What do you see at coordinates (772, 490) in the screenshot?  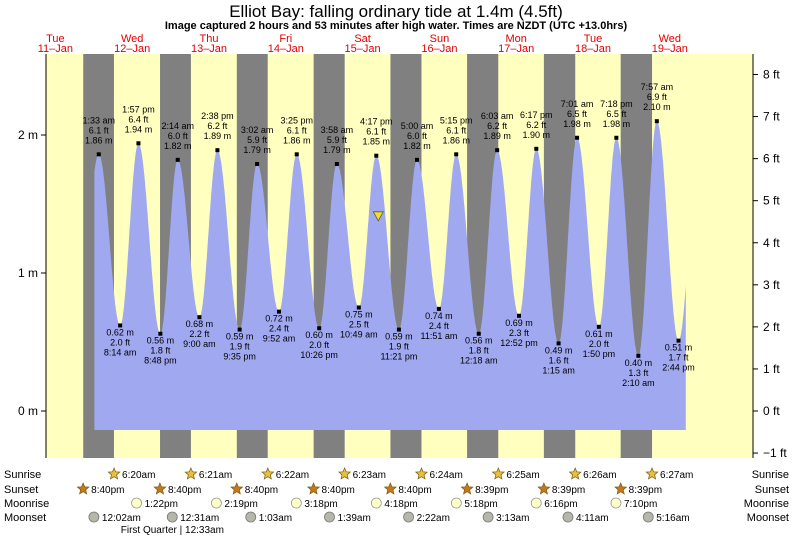 I see `astro-row-label-right: Sunset` at bounding box center [772, 490].